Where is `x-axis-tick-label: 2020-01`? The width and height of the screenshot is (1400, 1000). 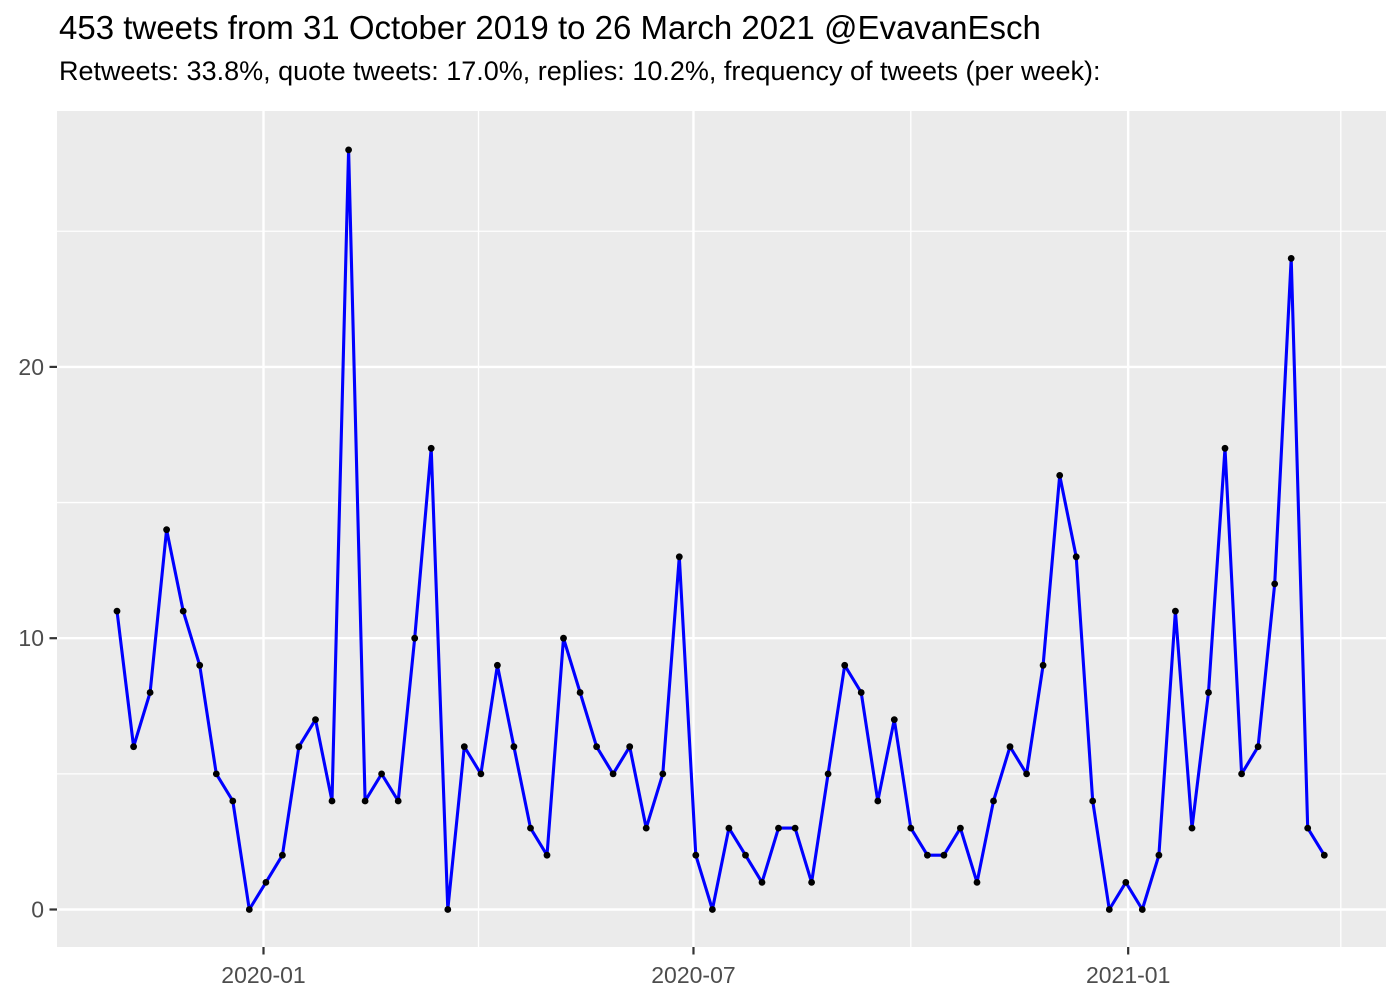 x-axis-tick-label: 2020-01 is located at coordinates (263, 975).